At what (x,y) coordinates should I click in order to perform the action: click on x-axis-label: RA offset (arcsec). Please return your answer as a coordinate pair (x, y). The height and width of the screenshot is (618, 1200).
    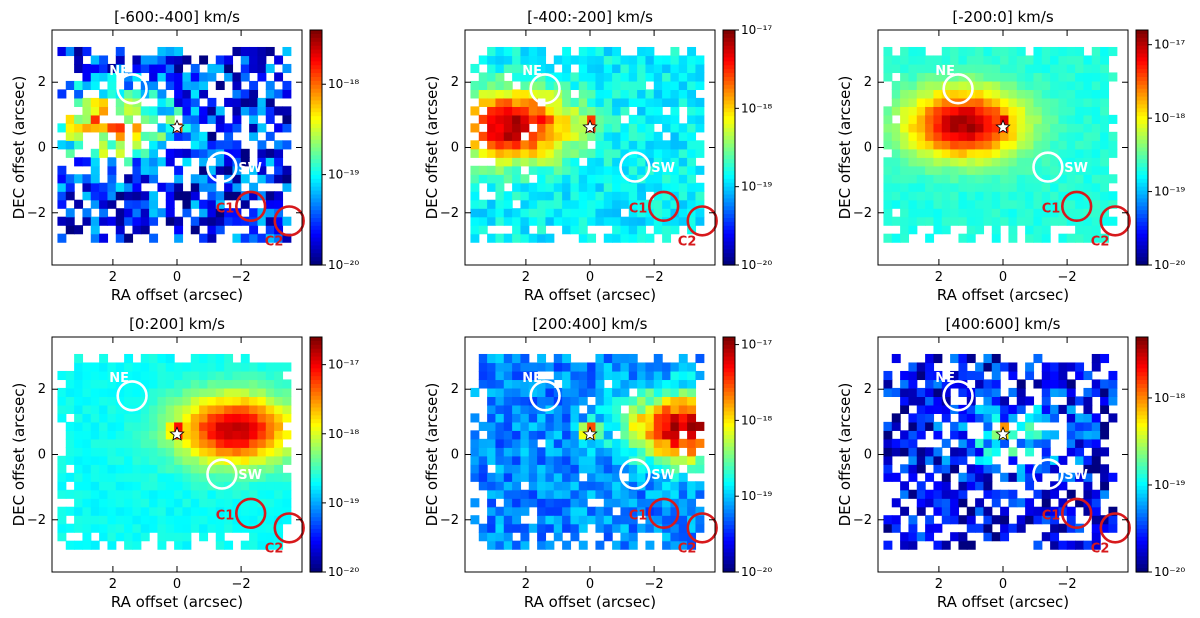
    Looking at the image, I should click on (1003, 295).